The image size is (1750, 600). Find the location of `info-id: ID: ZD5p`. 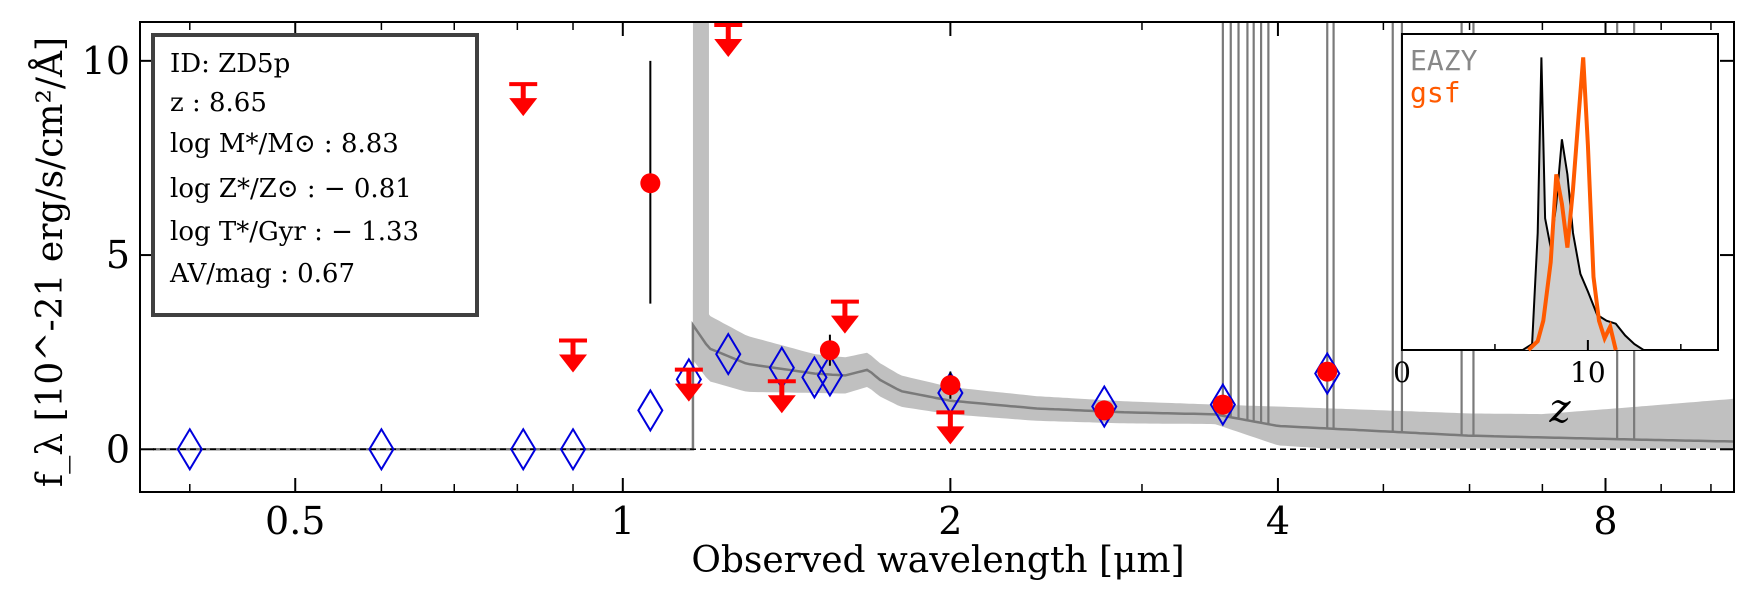

info-id: ID: ZD5p is located at coordinates (230, 64).